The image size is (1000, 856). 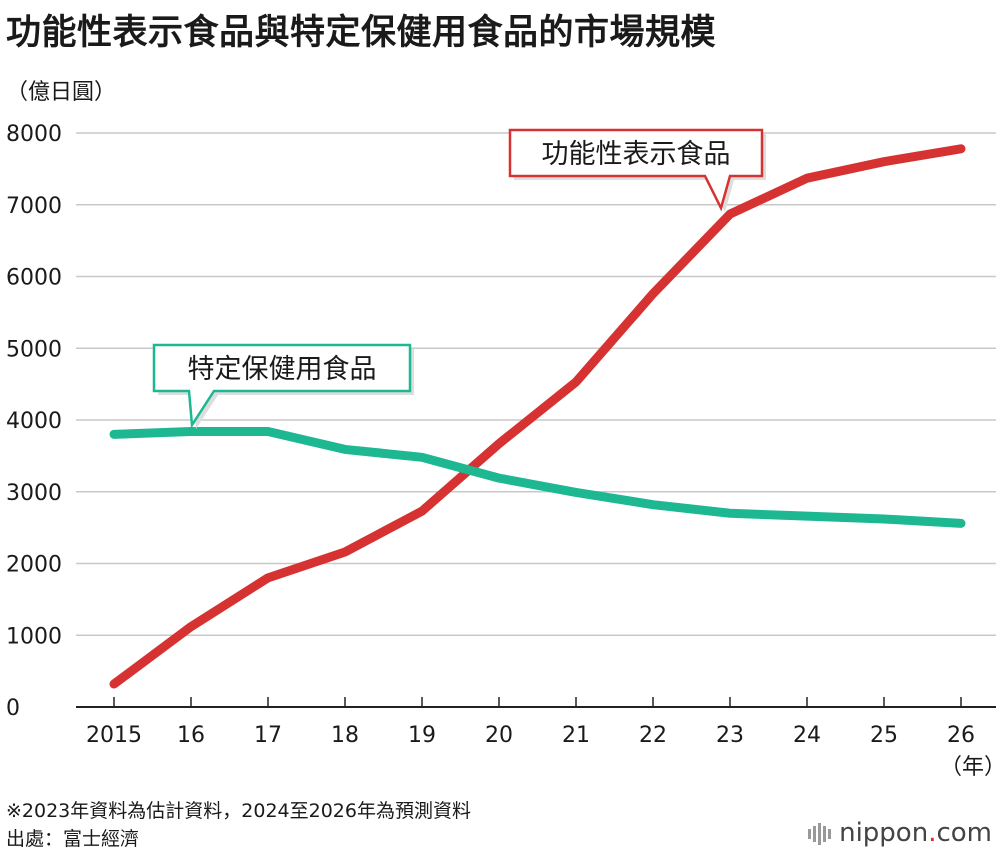 I want to click on y-tick-label: 4000, so click(x=34, y=421).